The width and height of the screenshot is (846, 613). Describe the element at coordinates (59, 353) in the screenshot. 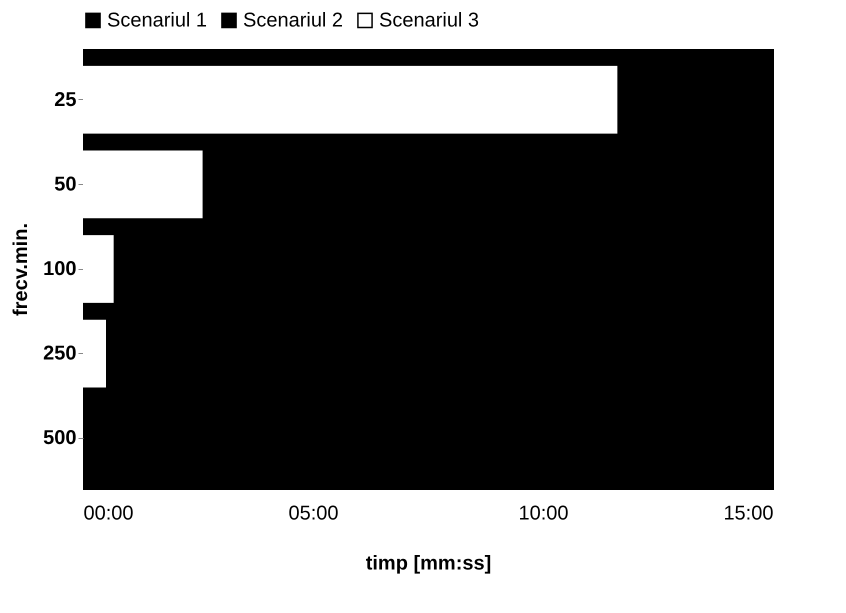

I see `y-tick-label: 250` at that location.